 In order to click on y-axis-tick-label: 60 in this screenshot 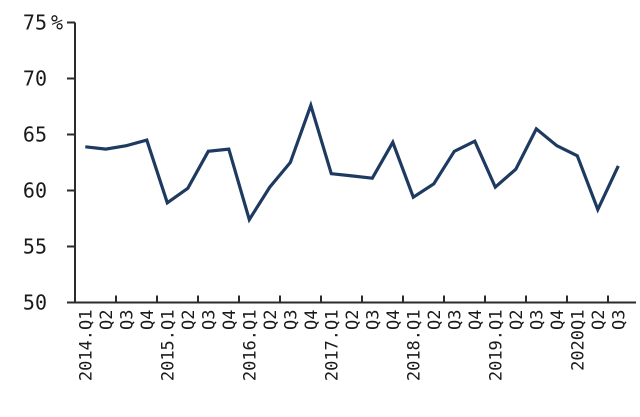, I will do `click(35, 191)`.